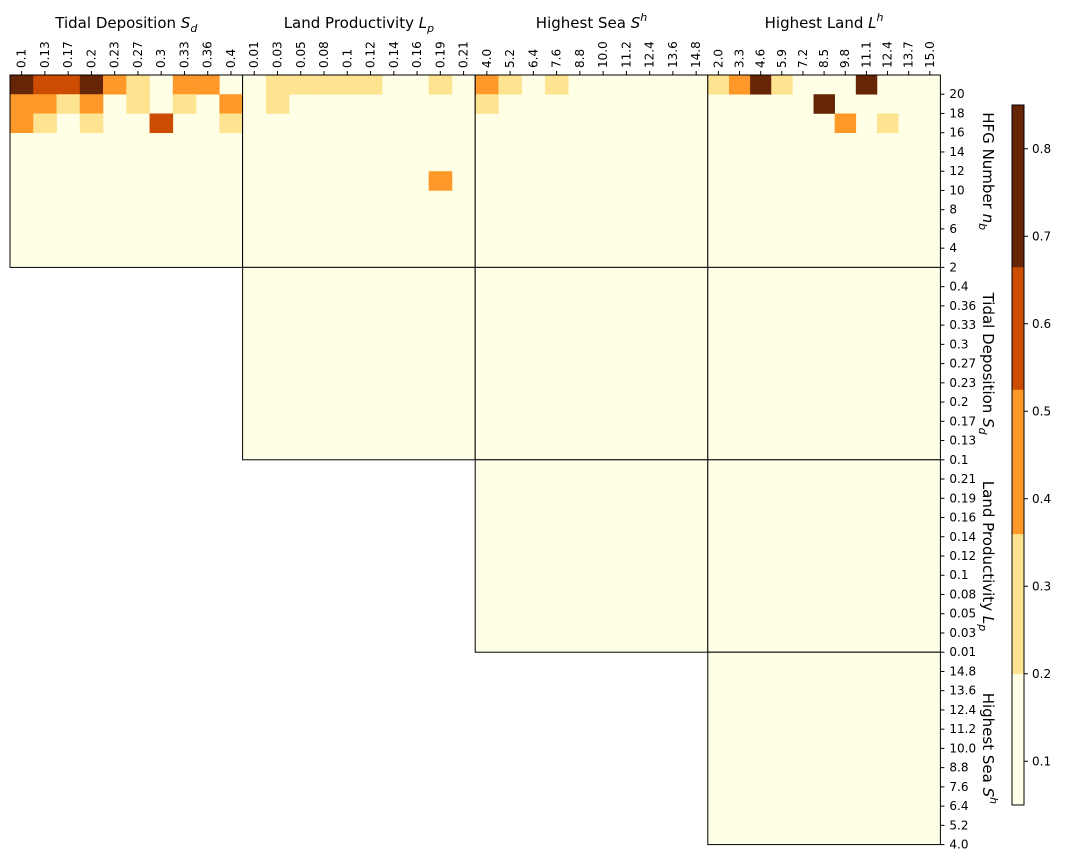  I want to click on row-tick-label: 0.27, so click(962, 364).